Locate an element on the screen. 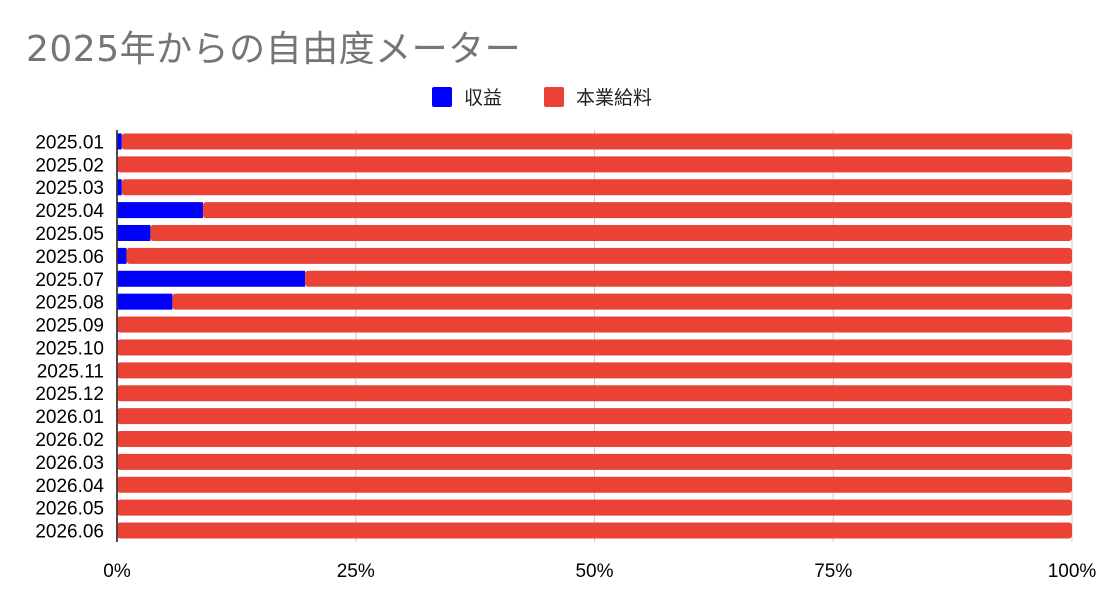 This screenshot has height=607, width=1100. y-tick-label: 2025.08 is located at coordinates (69, 303).